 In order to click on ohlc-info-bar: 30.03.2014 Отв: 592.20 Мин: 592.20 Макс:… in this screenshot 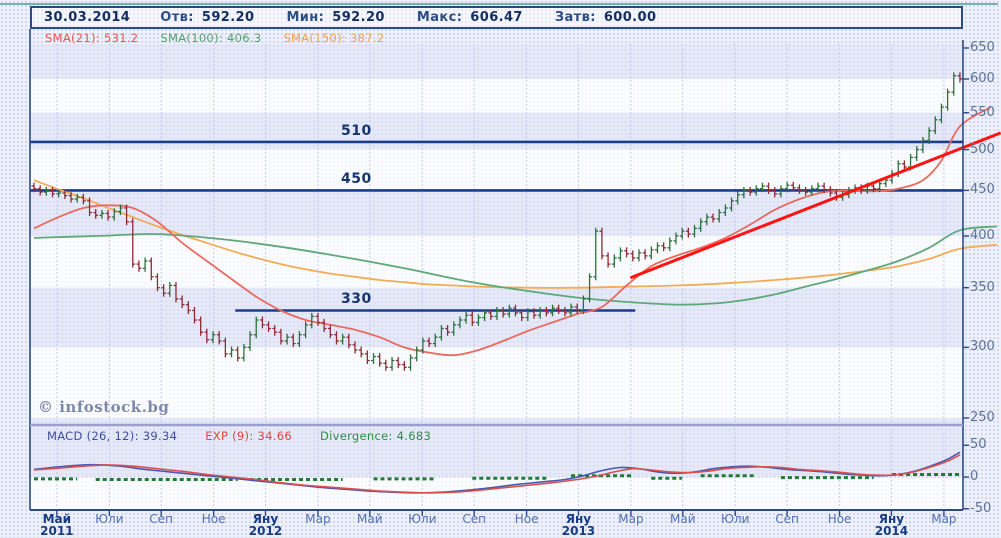, I will do `click(496, 17)`.